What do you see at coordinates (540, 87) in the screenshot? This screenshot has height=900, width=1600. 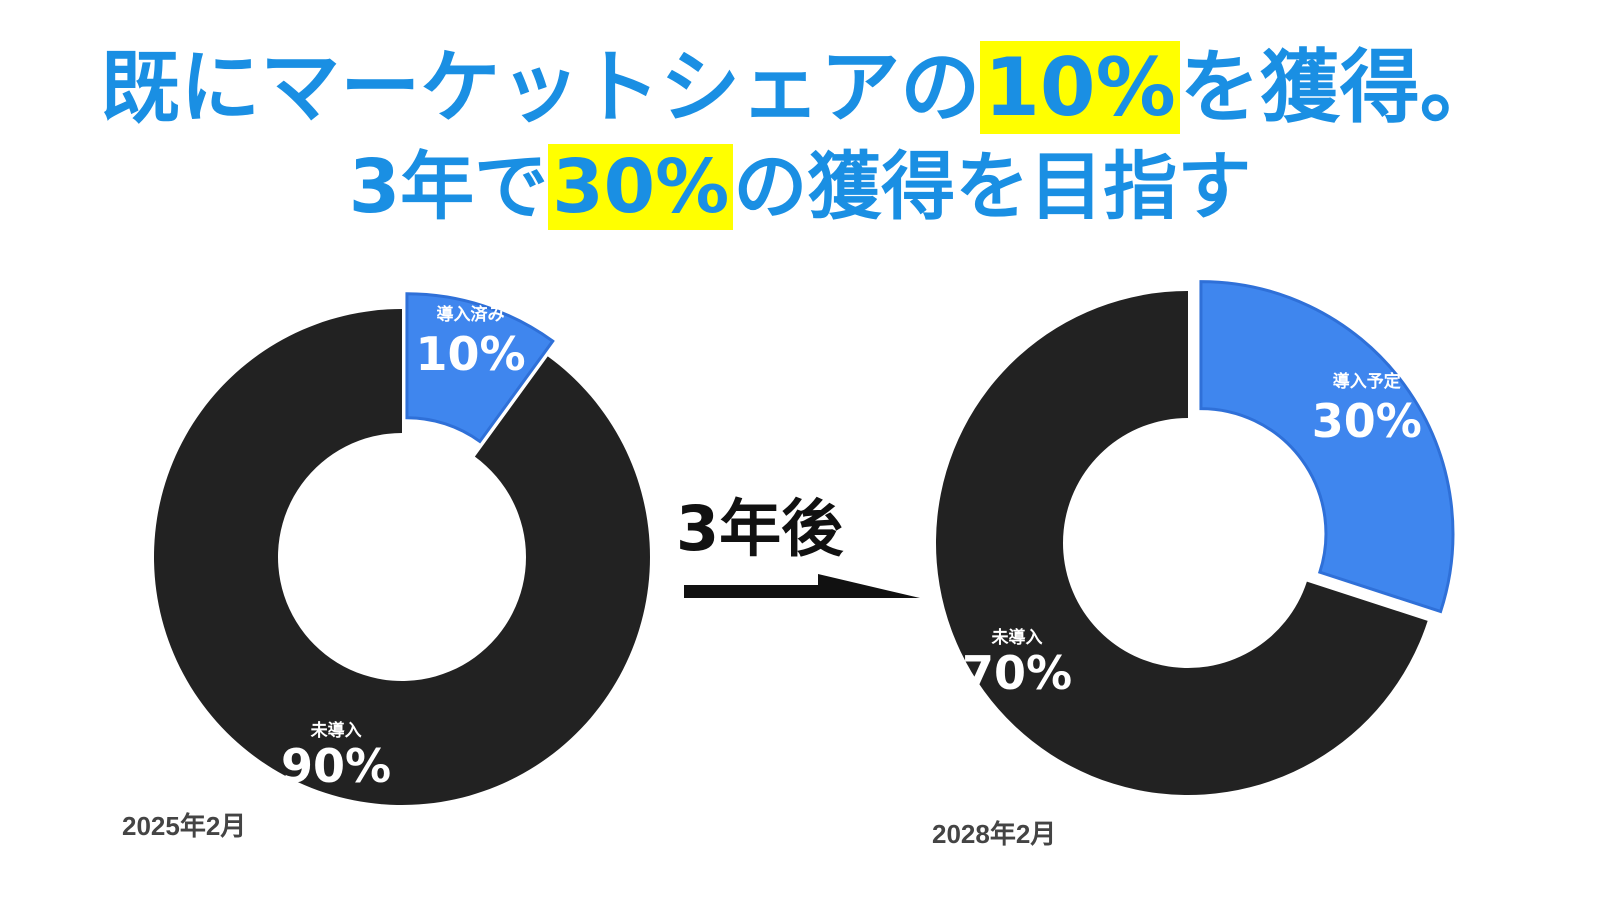 I see `headline-line1-before: 既にマーケットシェアの` at bounding box center [540, 87].